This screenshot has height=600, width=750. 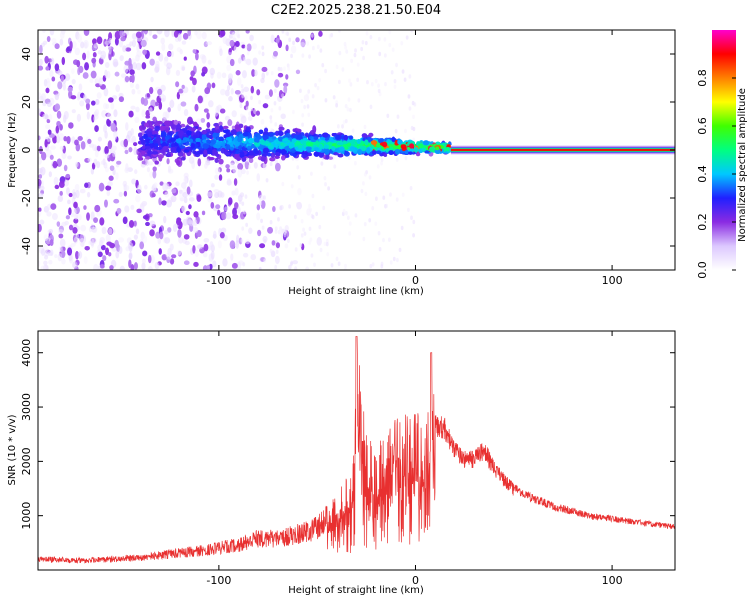 I want to click on carrier-line-band, so click(x=562, y=150).